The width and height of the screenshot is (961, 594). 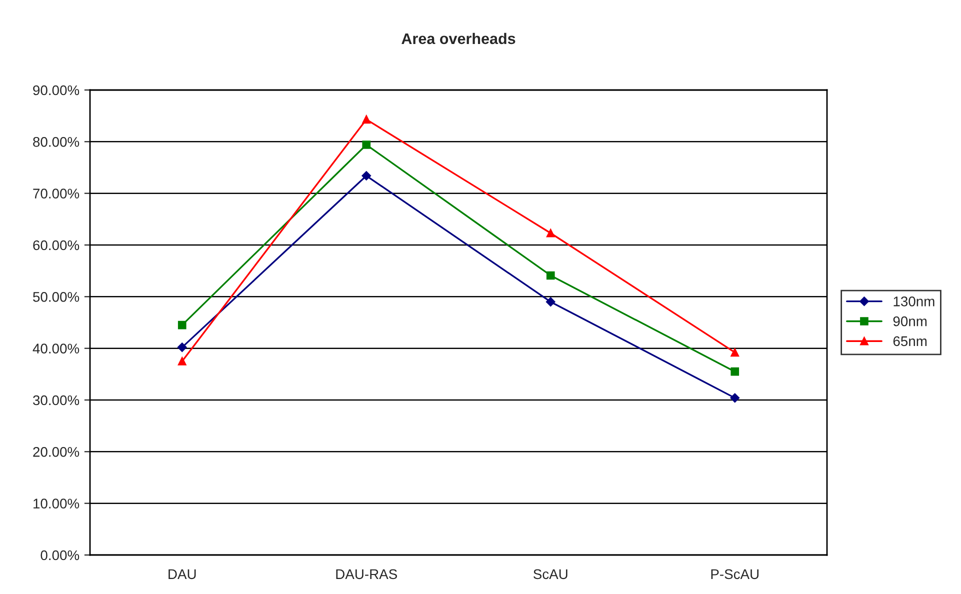 What do you see at coordinates (914, 301) in the screenshot?
I see `legend-label: 130nm` at bounding box center [914, 301].